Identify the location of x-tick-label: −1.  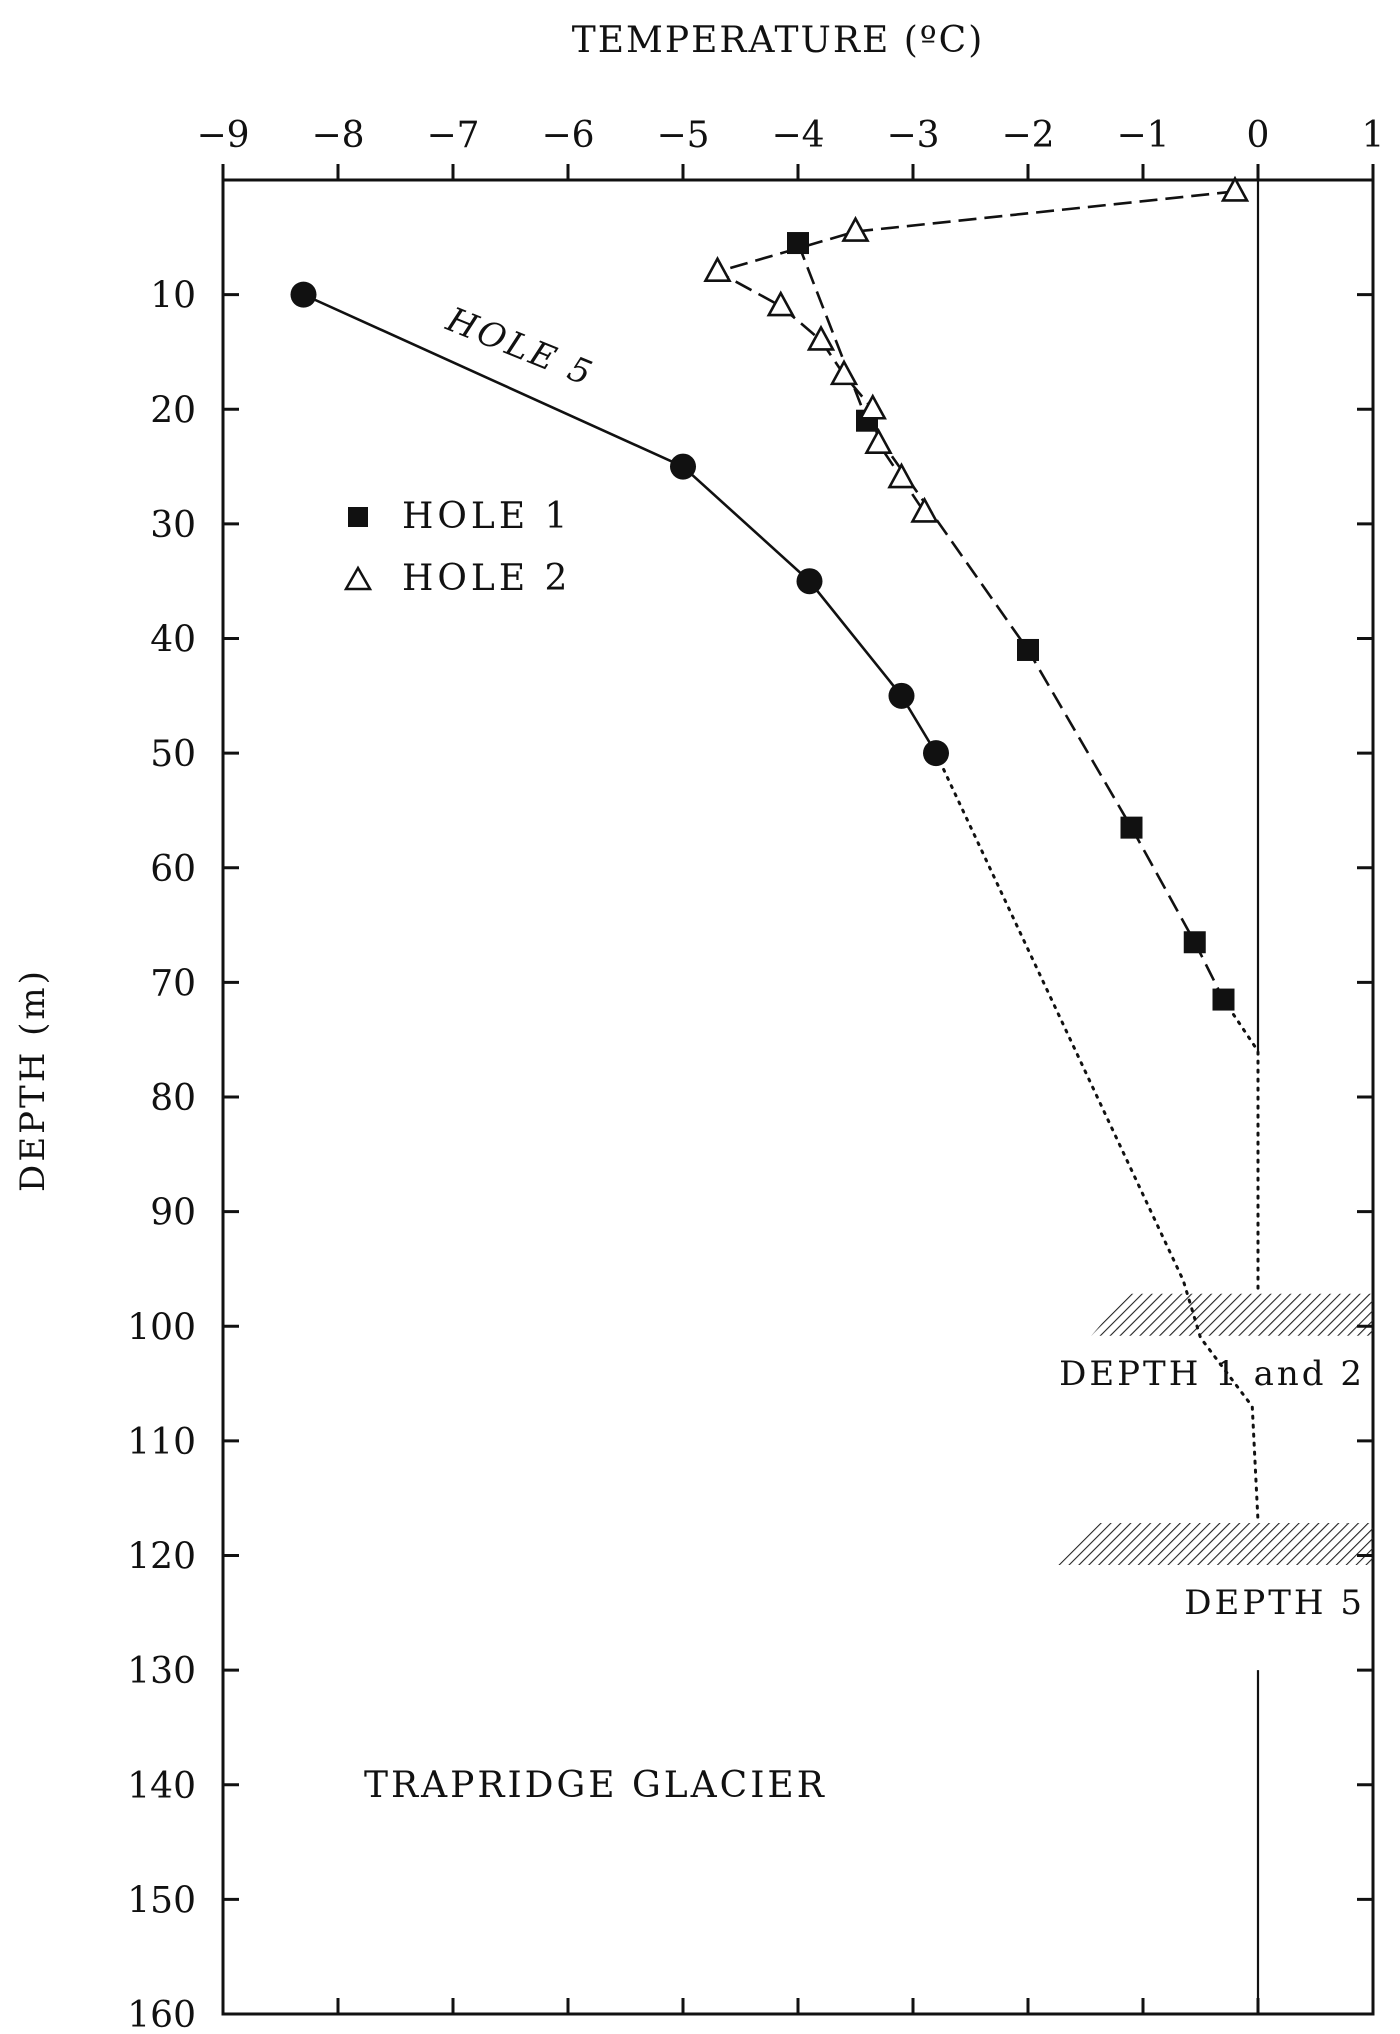
(1142, 135).